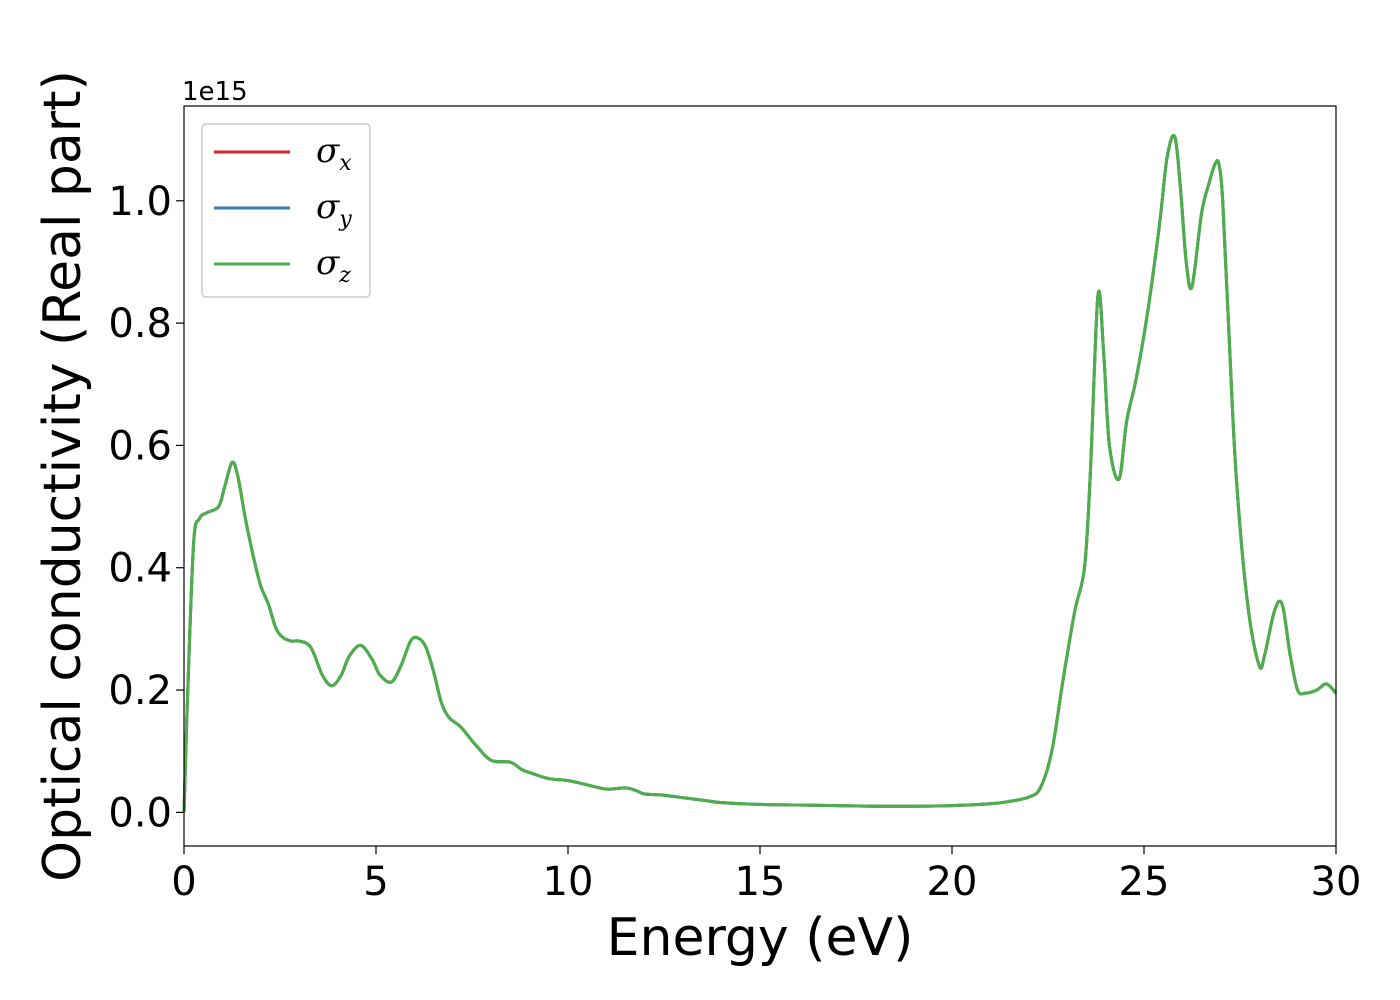 This screenshot has height=1000, width=1400. I want to click on x-tick-label: 25, so click(1144, 882).